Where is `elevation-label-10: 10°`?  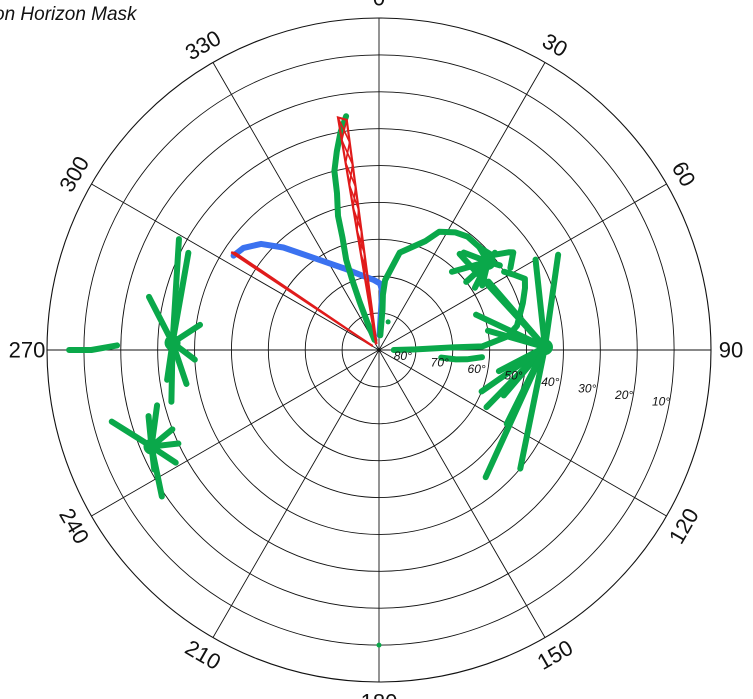 elevation-label-10: 10° is located at coordinates (661, 402).